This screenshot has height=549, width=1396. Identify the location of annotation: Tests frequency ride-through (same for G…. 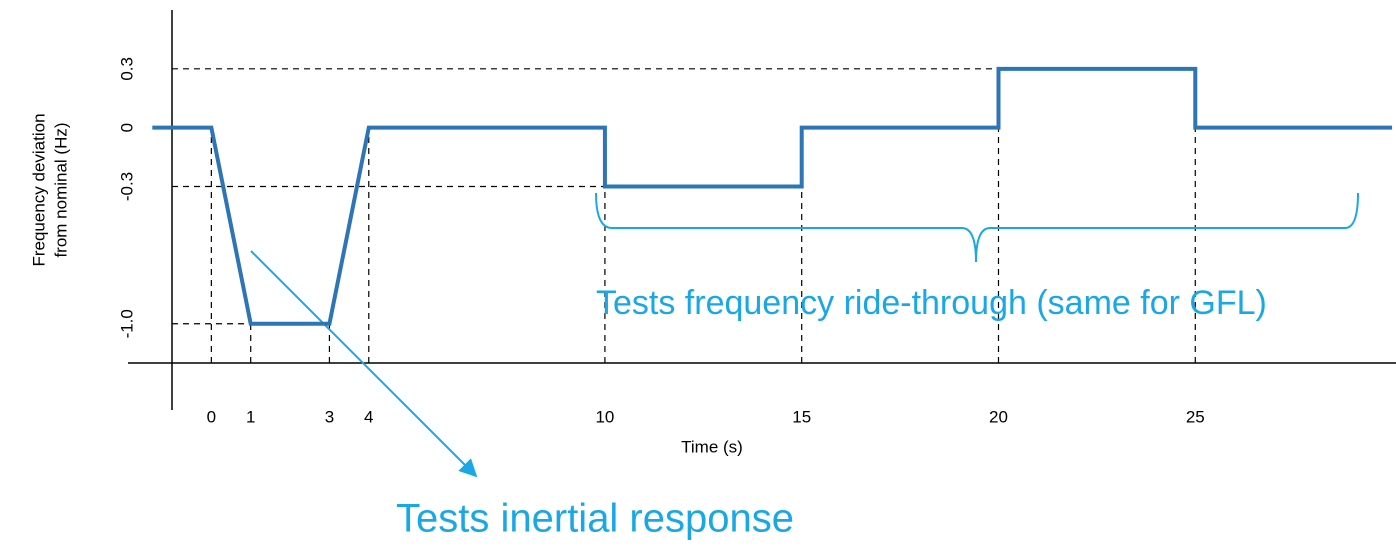
(931, 303).